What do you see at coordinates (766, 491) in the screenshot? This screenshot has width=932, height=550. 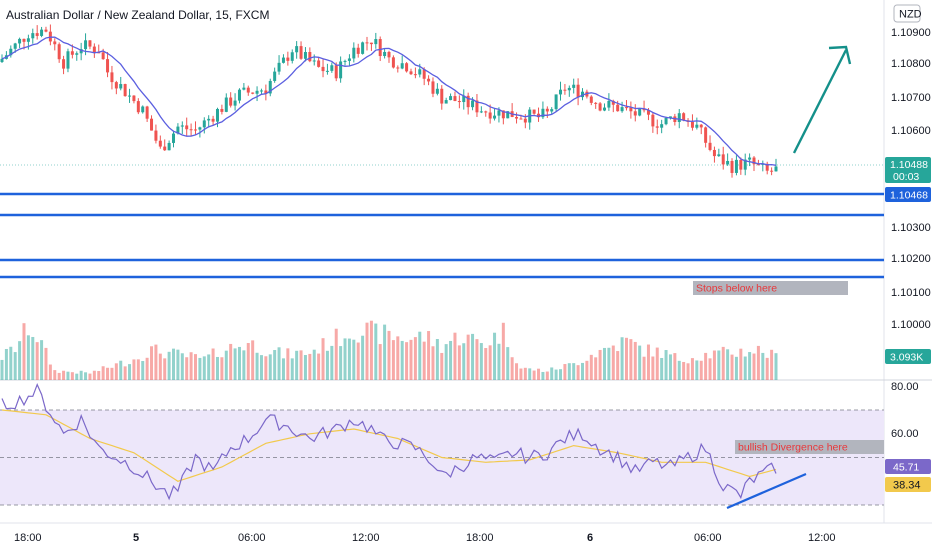 I see `divergence-trendline` at bounding box center [766, 491].